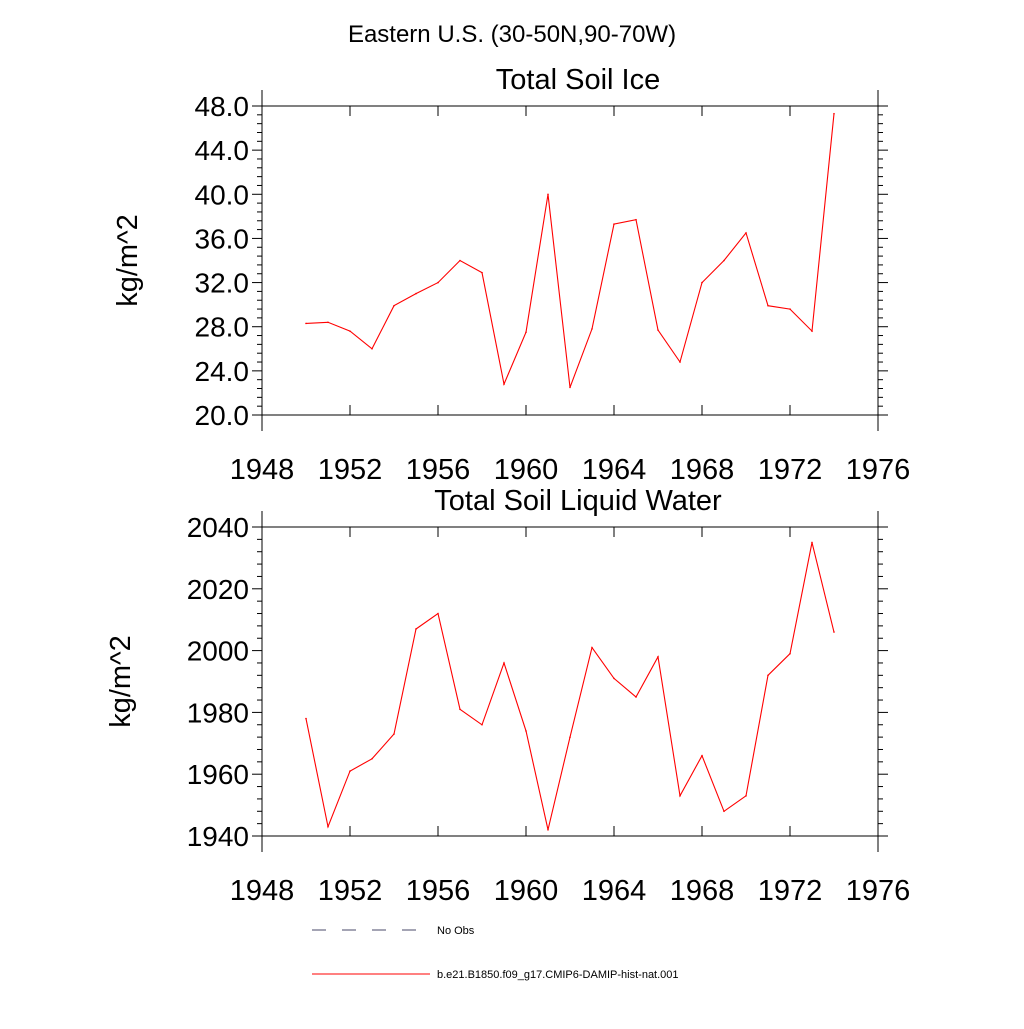 Image resolution: width=1024 pixels, height=1029 pixels. What do you see at coordinates (222, 106) in the screenshot?
I see `y-tick-label: 48.0` at bounding box center [222, 106].